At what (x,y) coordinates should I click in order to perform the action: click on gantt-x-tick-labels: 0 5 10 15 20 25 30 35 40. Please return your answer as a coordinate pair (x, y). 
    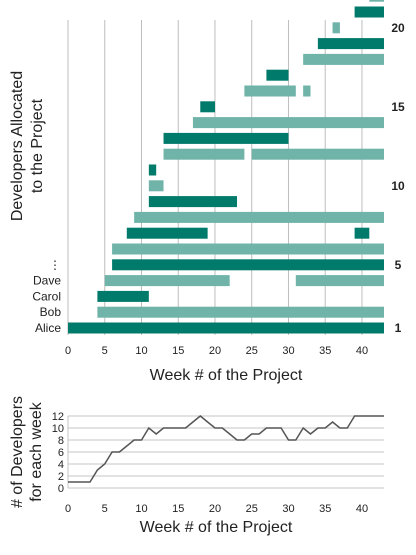
    Looking at the image, I should click on (216, 351).